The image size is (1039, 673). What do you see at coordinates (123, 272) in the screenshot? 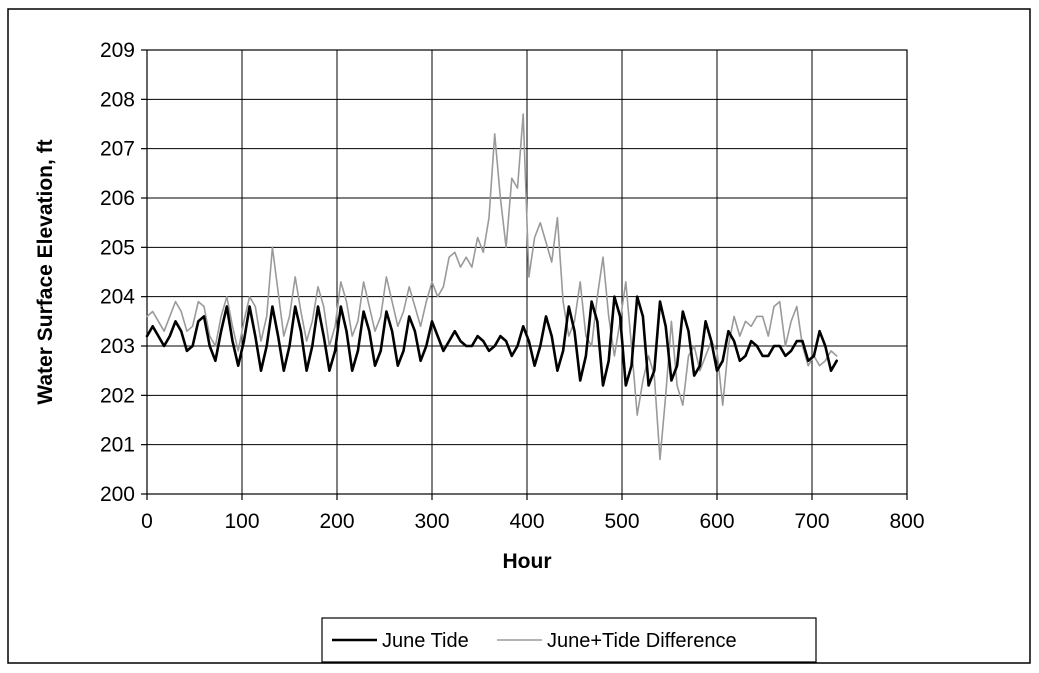
I see `y-axis-ticks: 200 201 202 203 204 205 206 207 208 209` at bounding box center [123, 272].